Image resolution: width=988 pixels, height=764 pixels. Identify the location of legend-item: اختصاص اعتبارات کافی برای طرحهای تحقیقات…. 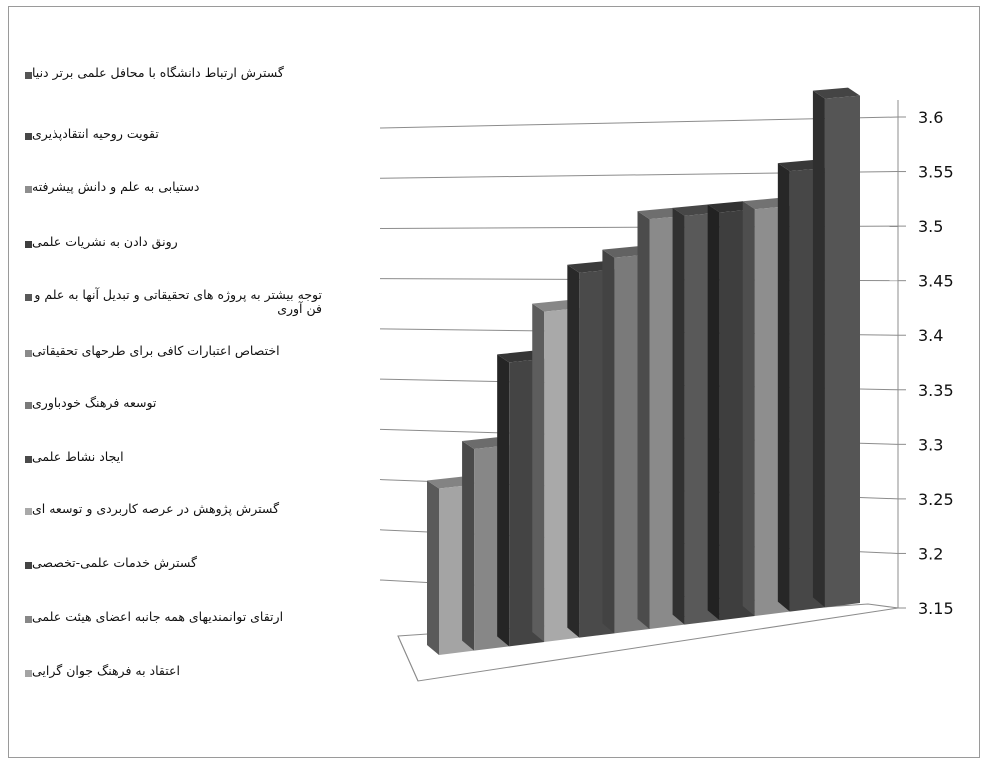
(187, 351).